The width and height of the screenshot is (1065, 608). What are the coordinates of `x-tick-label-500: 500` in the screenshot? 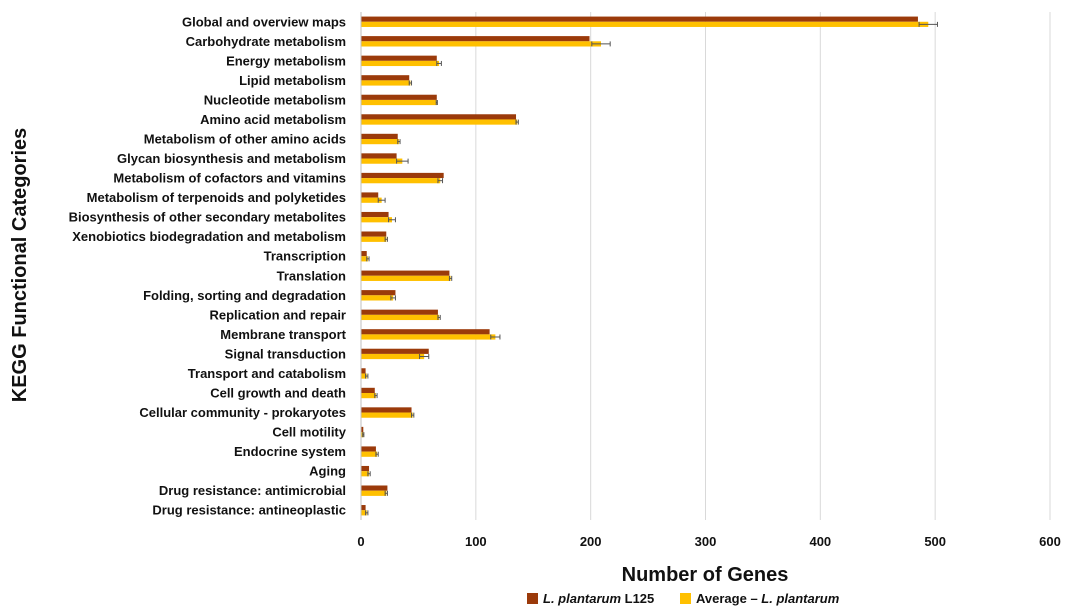 It's located at (935, 541).